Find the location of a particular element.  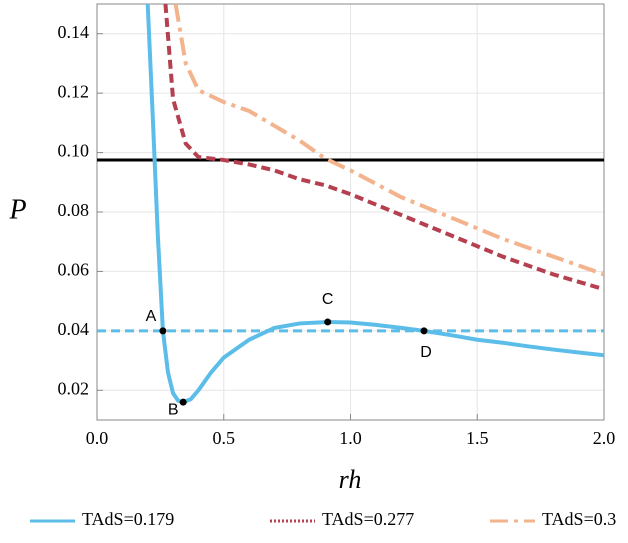

point-label: A is located at coordinates (151, 316).